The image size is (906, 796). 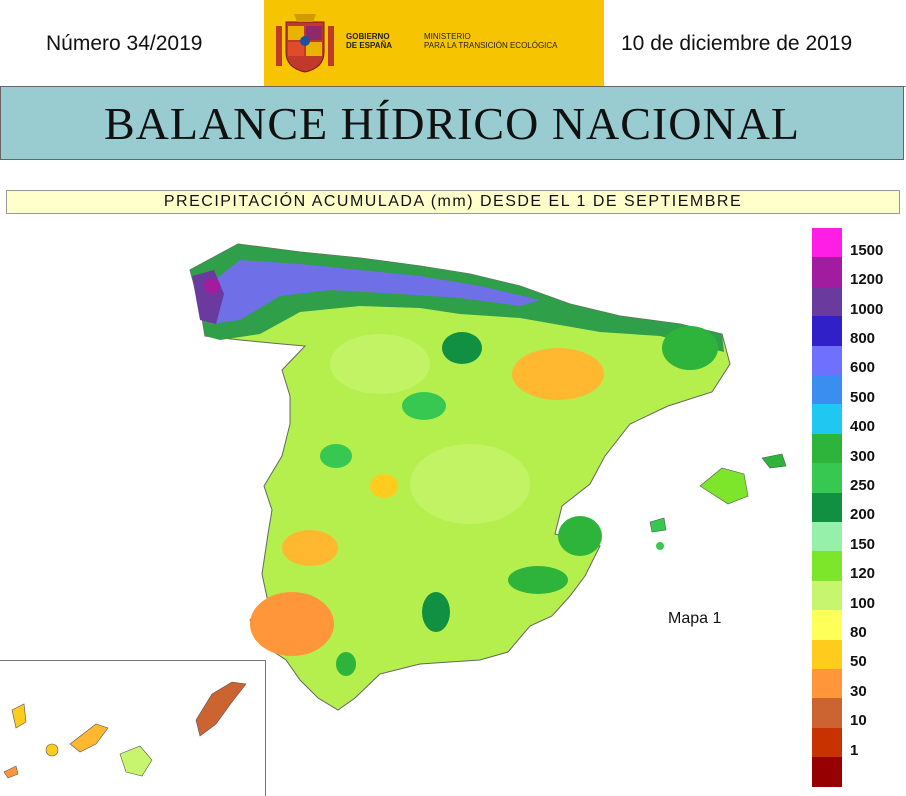 I want to click on bulletin-date: 10 de diciembre de 2019, so click(x=737, y=43).